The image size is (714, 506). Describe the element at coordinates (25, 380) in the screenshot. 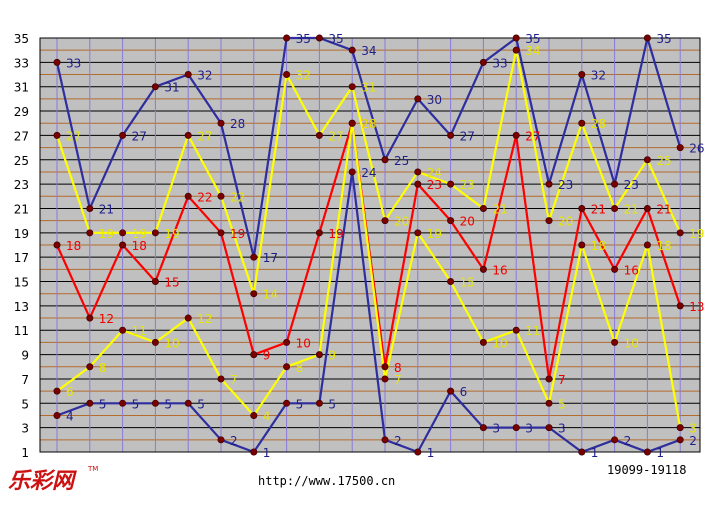

I see `y-tick-label: 7` at that location.